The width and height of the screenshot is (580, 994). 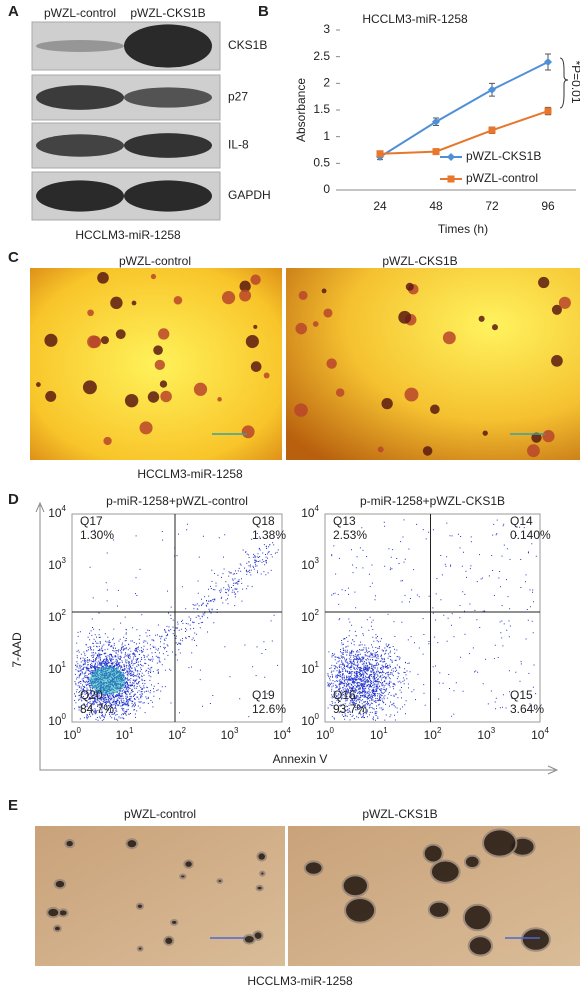 What do you see at coordinates (300, 759) in the screenshot?
I see `x-axis-label: Annexin V` at bounding box center [300, 759].